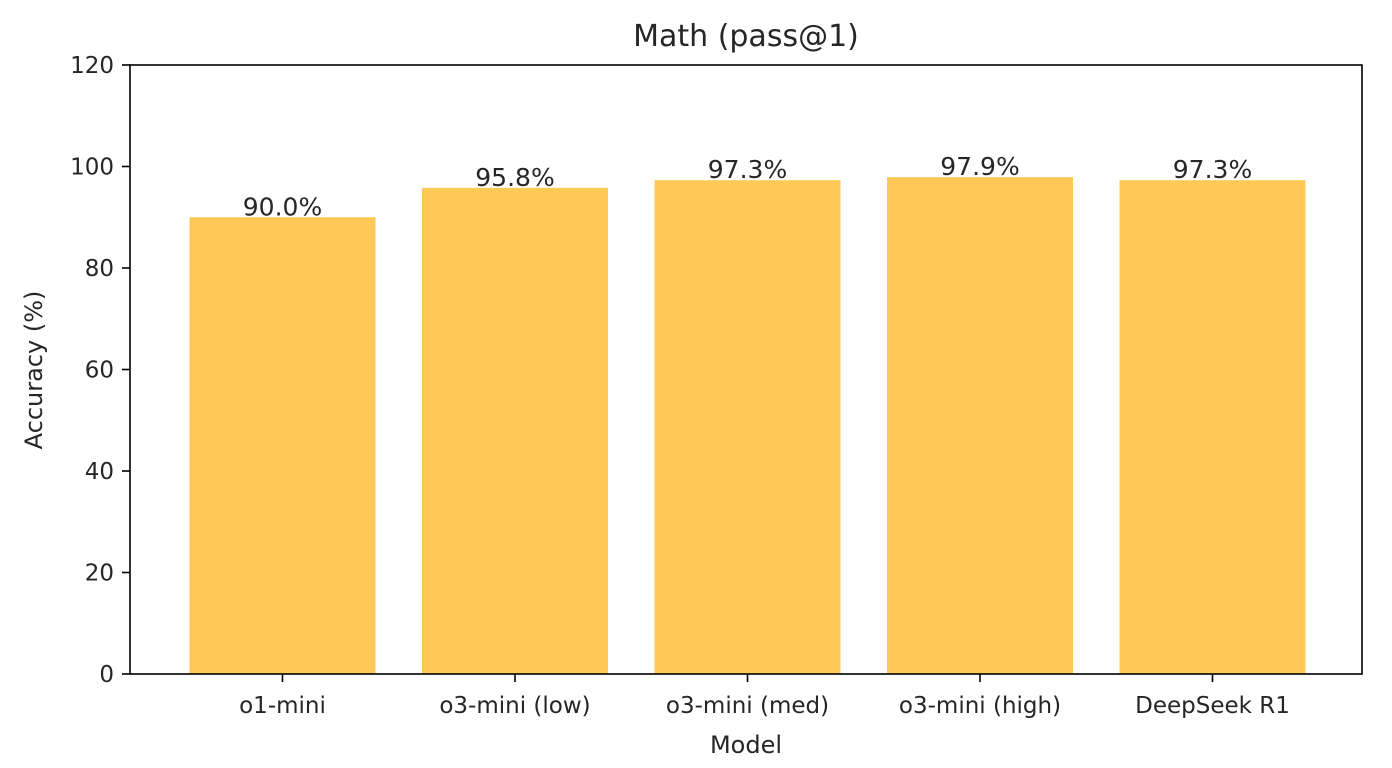 This screenshot has width=1392, height=768. I want to click on x-tick-label-2: o3-mini (med), so click(747, 706).